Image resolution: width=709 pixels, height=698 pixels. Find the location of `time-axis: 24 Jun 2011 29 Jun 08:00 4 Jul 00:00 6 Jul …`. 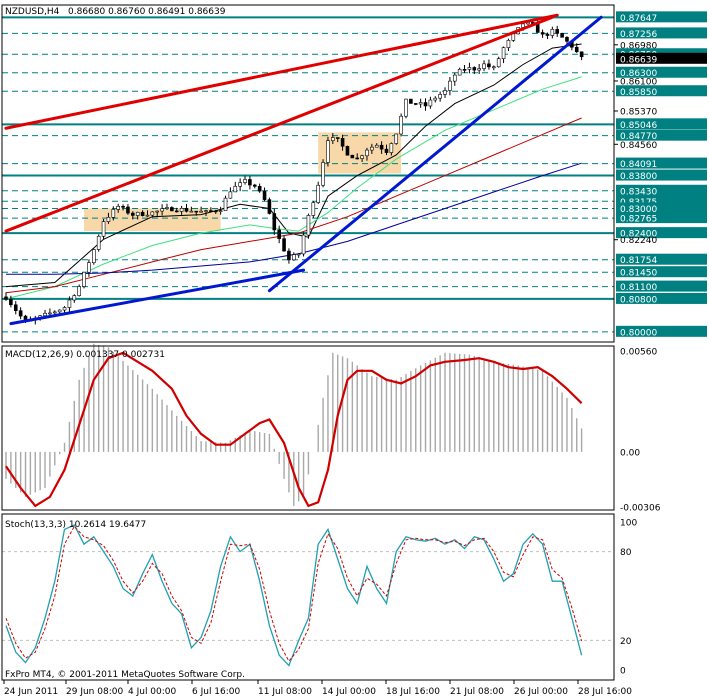

time-axis: 24 Jun 2011 29 Jun 08:00 4 Jul 00:00 6 Jul … is located at coordinates (317, 688).